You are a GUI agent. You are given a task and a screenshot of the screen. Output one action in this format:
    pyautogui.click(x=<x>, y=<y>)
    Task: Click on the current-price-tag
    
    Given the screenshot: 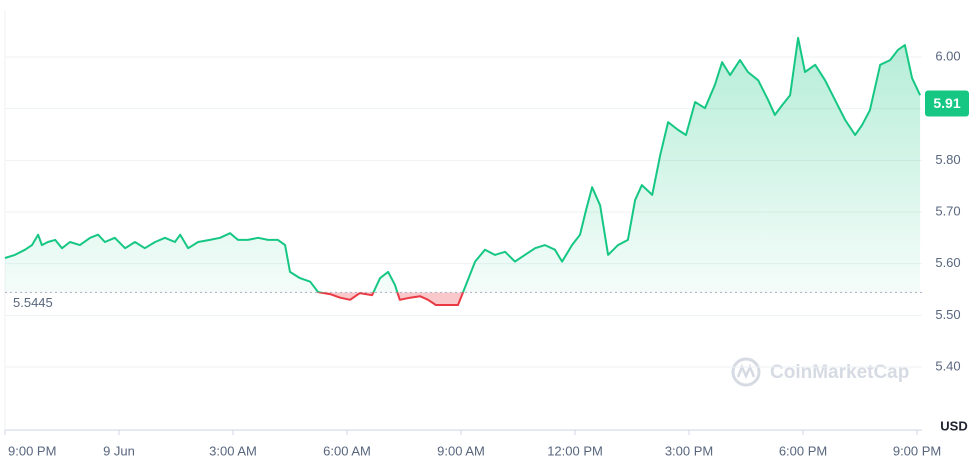 What is the action you would take?
    pyautogui.click(x=947, y=103)
    